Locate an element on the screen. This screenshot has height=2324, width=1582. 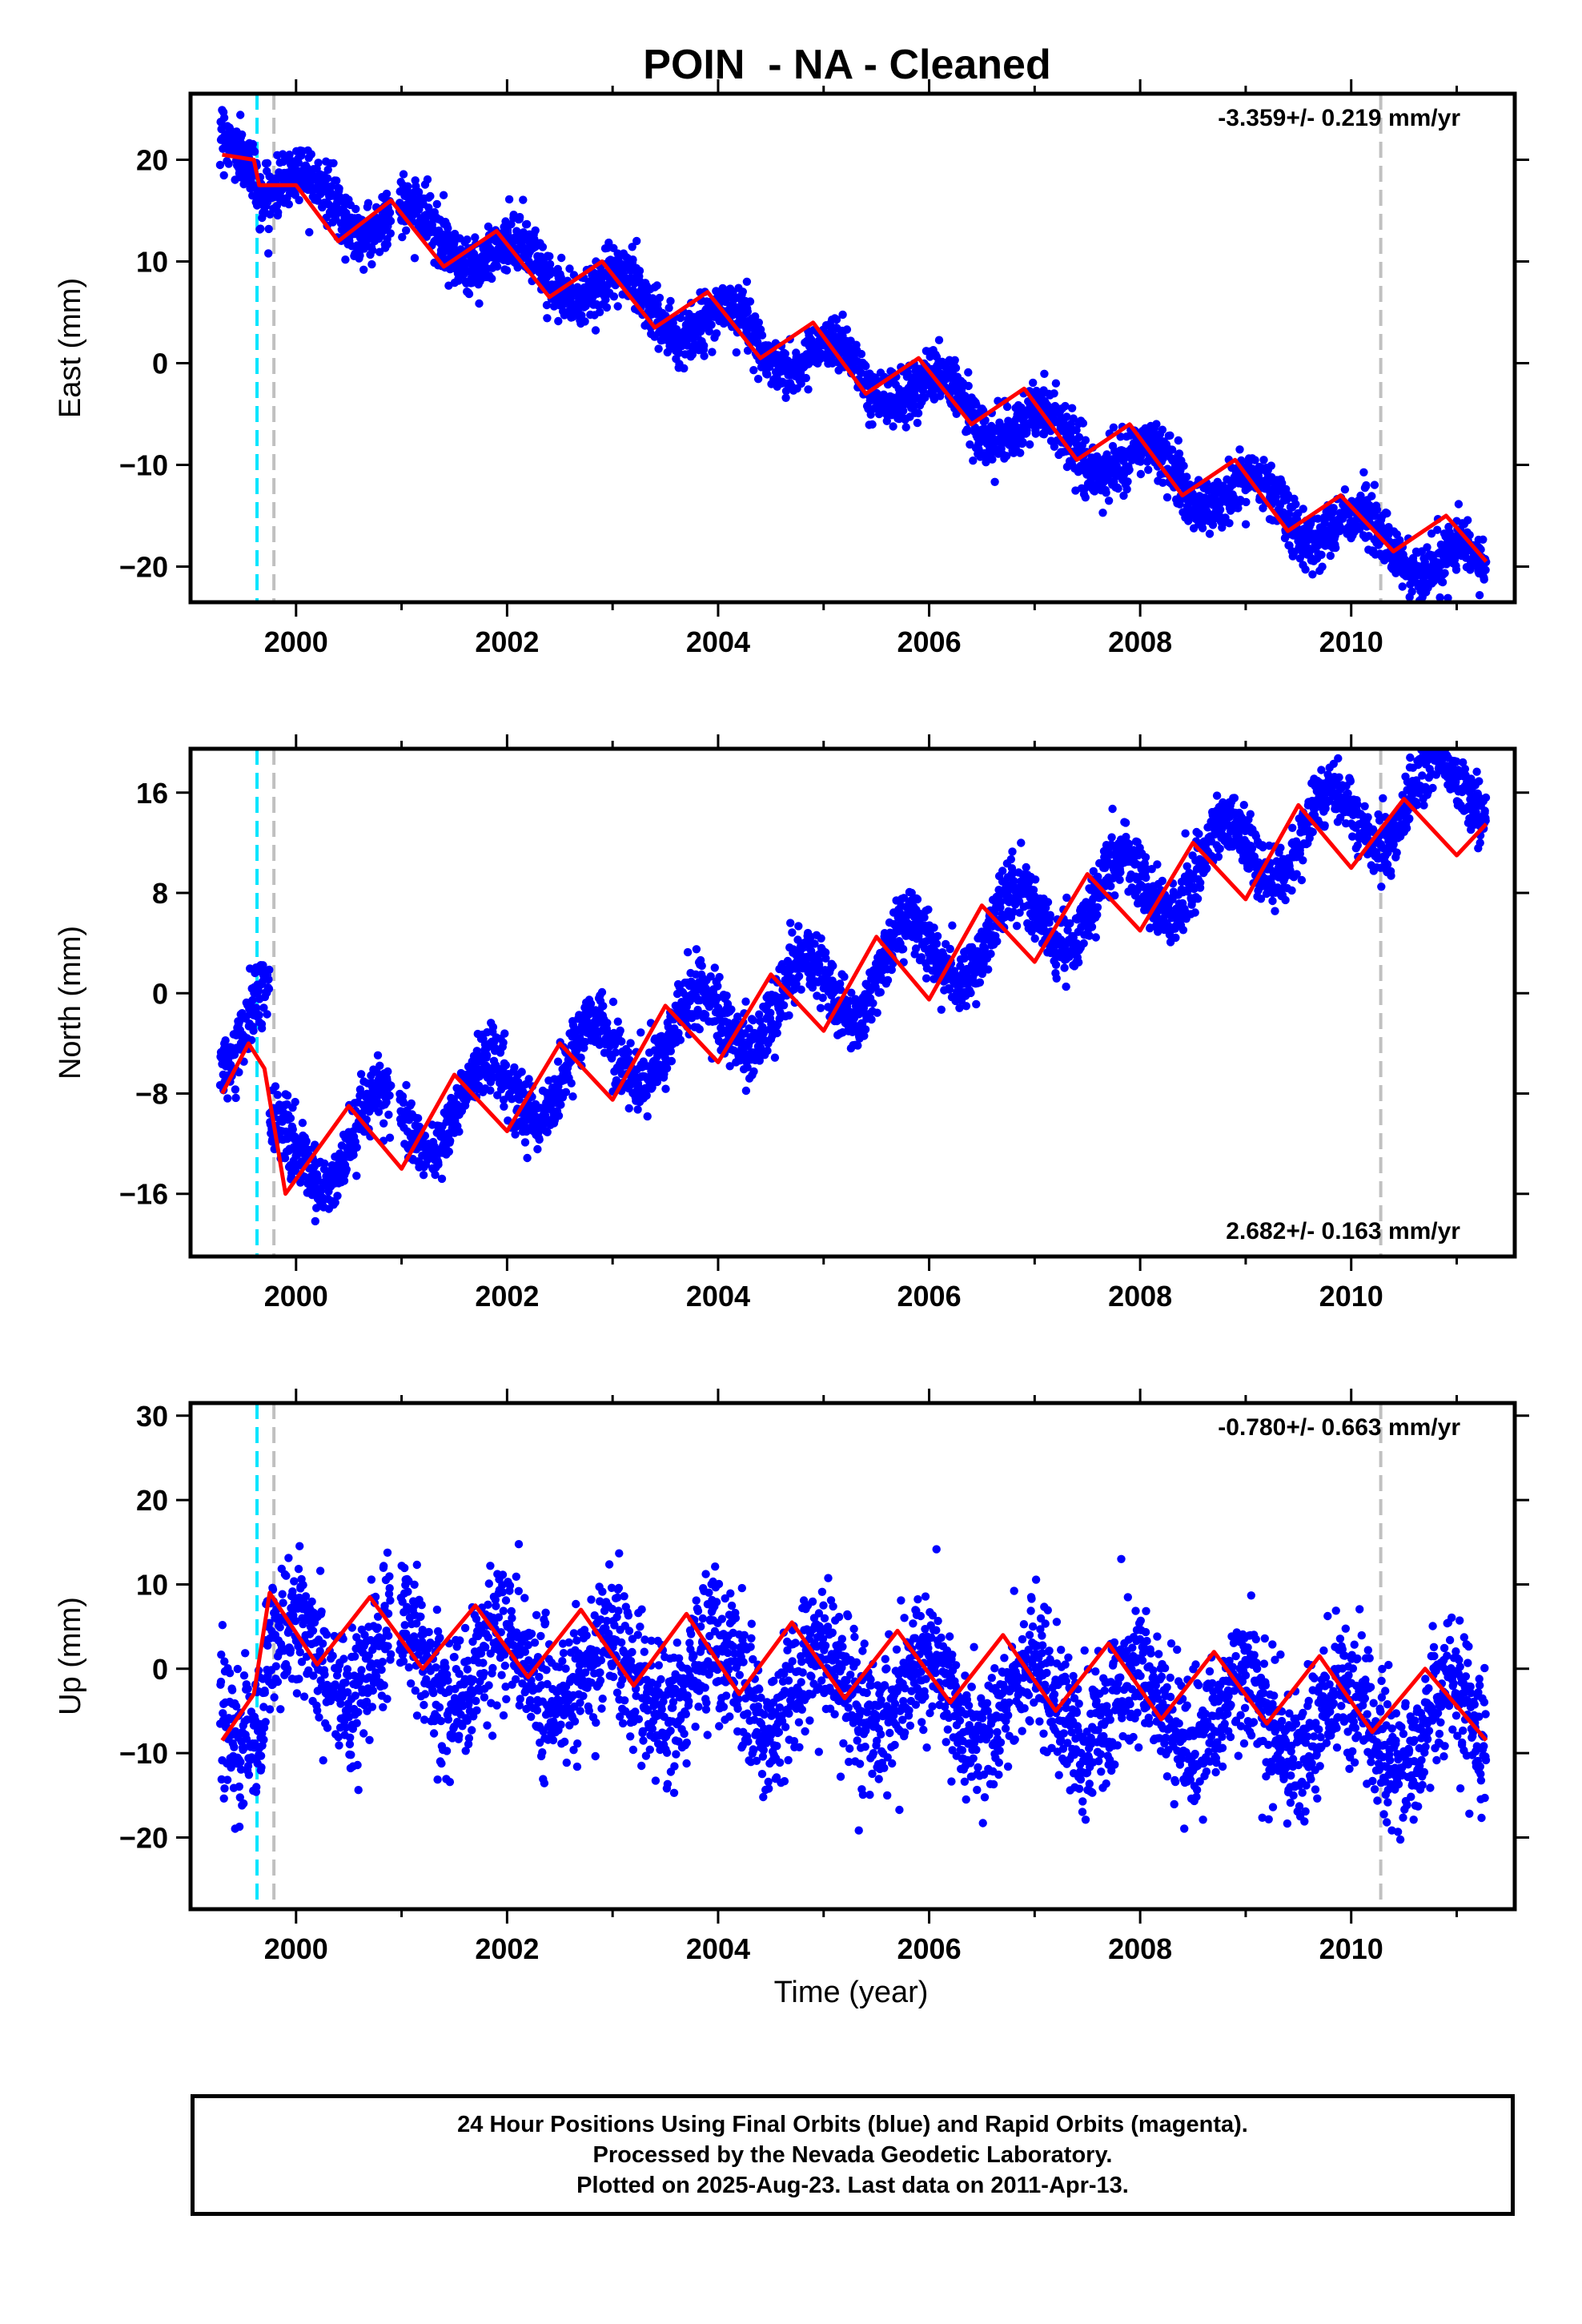
figure-title: POIN - NA - Cleaned is located at coordinates (847, 65).